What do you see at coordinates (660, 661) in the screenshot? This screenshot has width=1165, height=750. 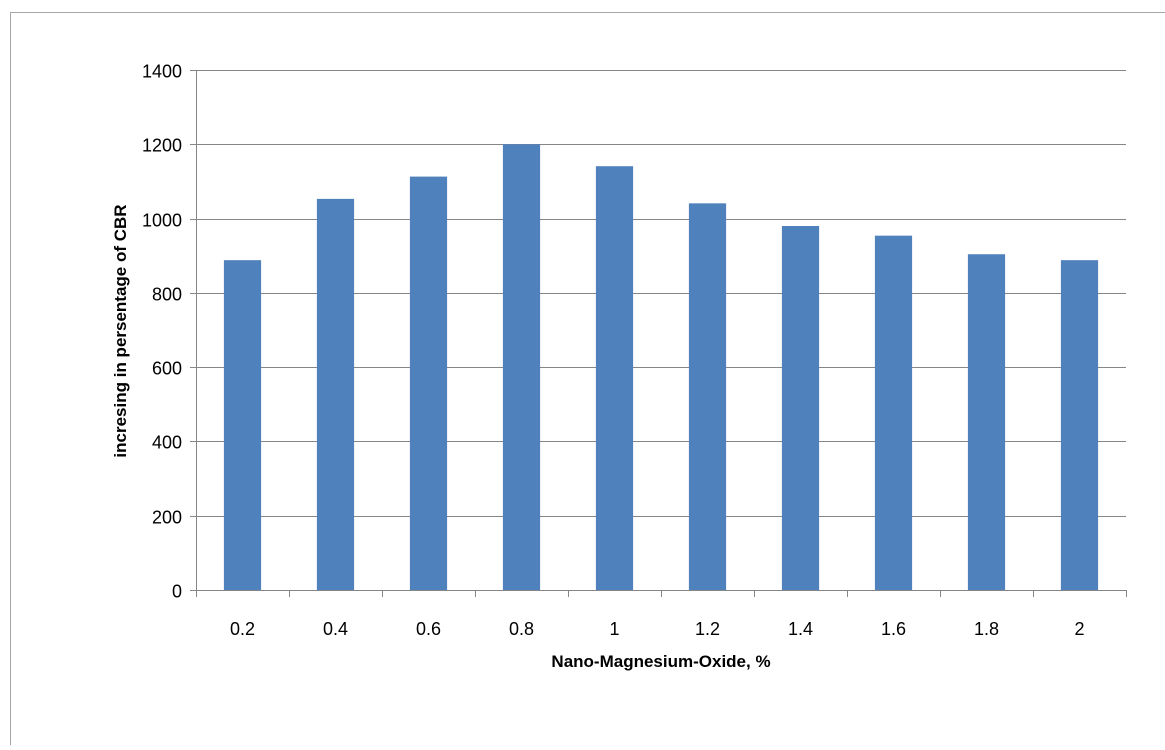 I see `x-axis-title: Nano-Magnesium-Oxide, %` at bounding box center [660, 661].